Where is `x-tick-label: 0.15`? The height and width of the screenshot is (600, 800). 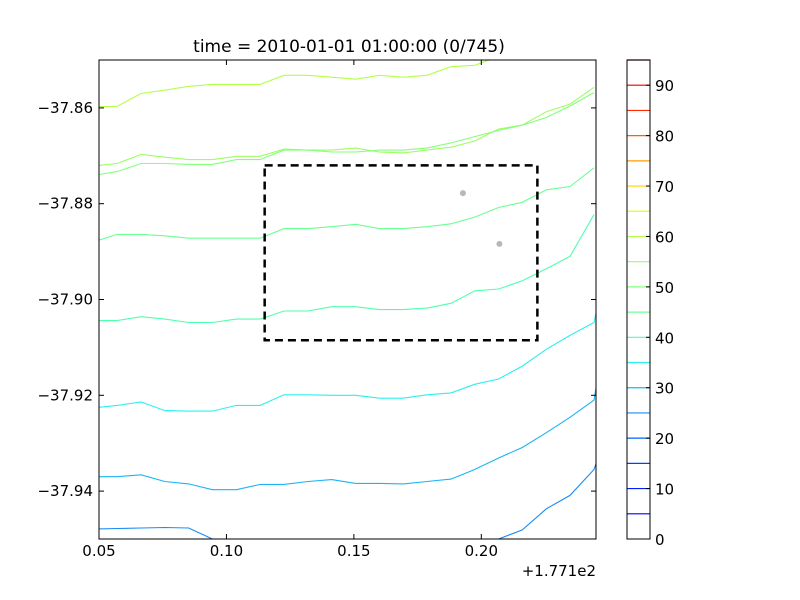 x-tick-label: 0.15 is located at coordinates (353, 551).